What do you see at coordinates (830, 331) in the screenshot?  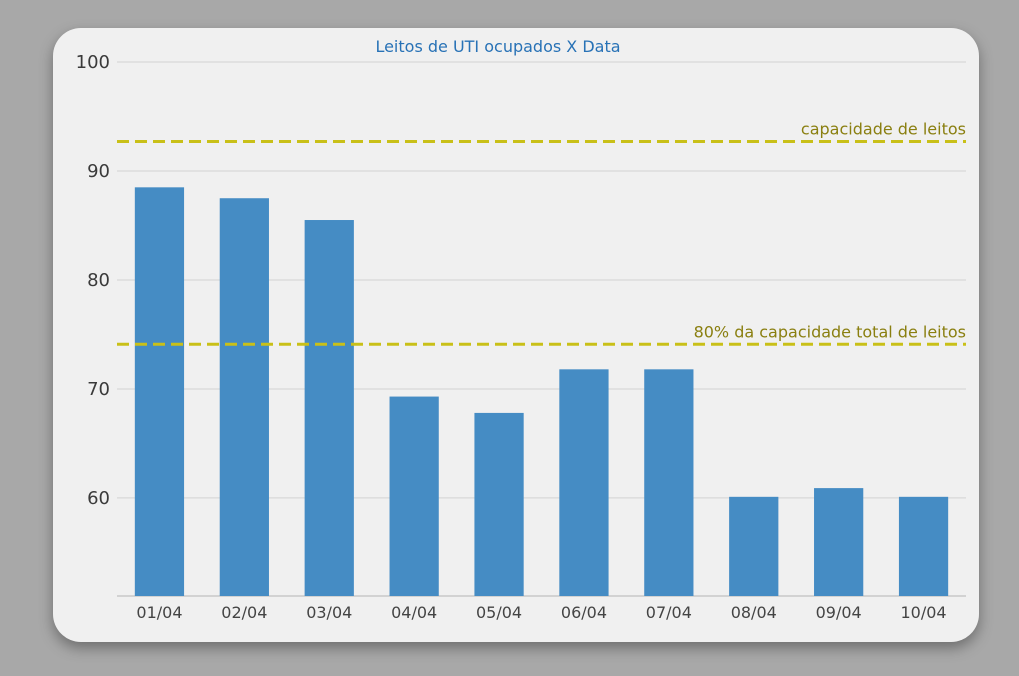 I see `reference-line-label: 80% da capacidade total de leitos` at bounding box center [830, 331].